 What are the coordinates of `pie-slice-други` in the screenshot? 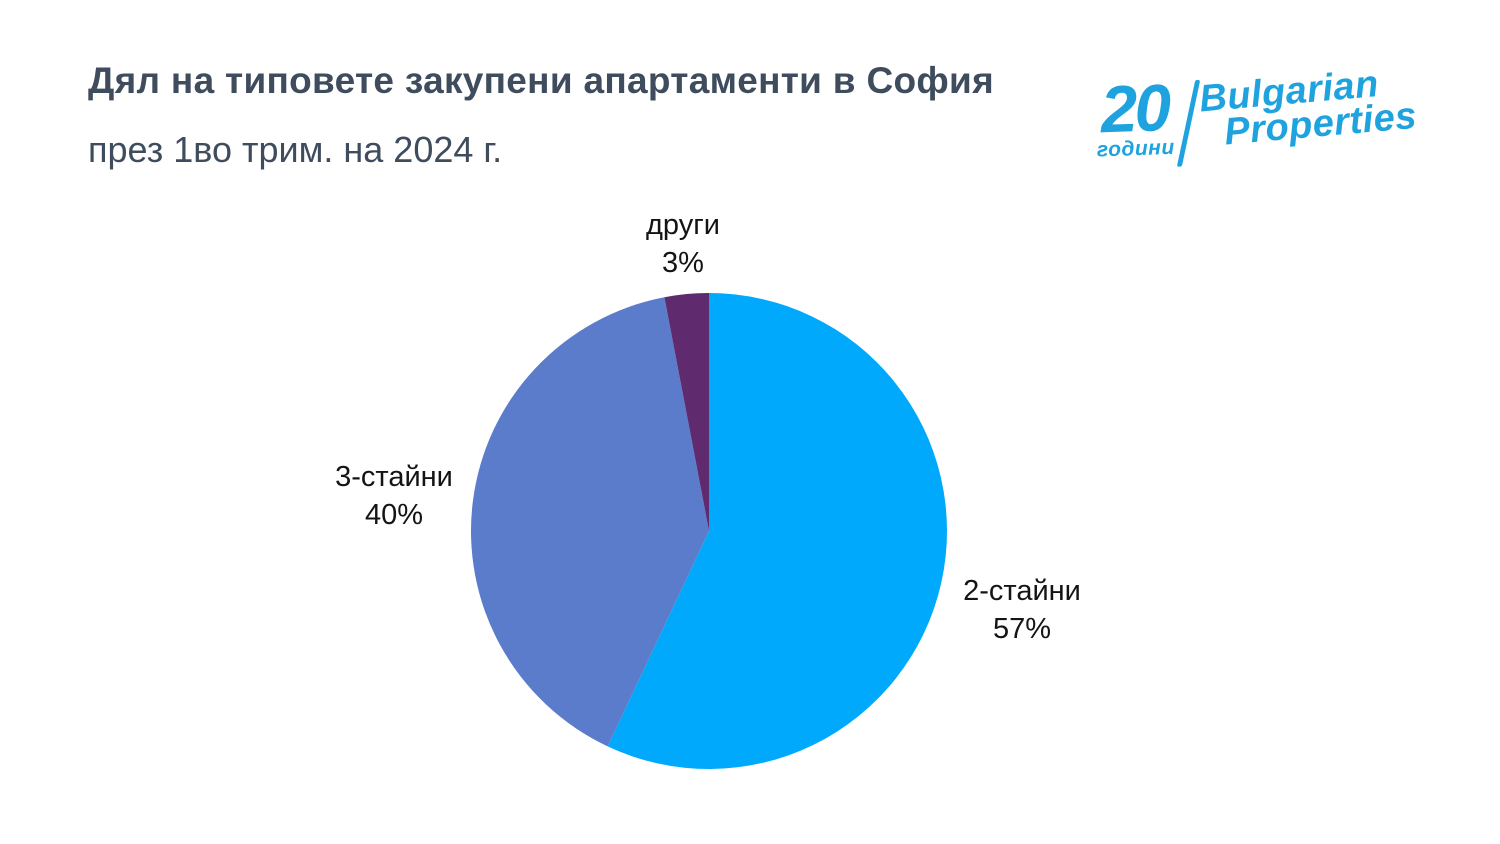 It's located at (686, 412).